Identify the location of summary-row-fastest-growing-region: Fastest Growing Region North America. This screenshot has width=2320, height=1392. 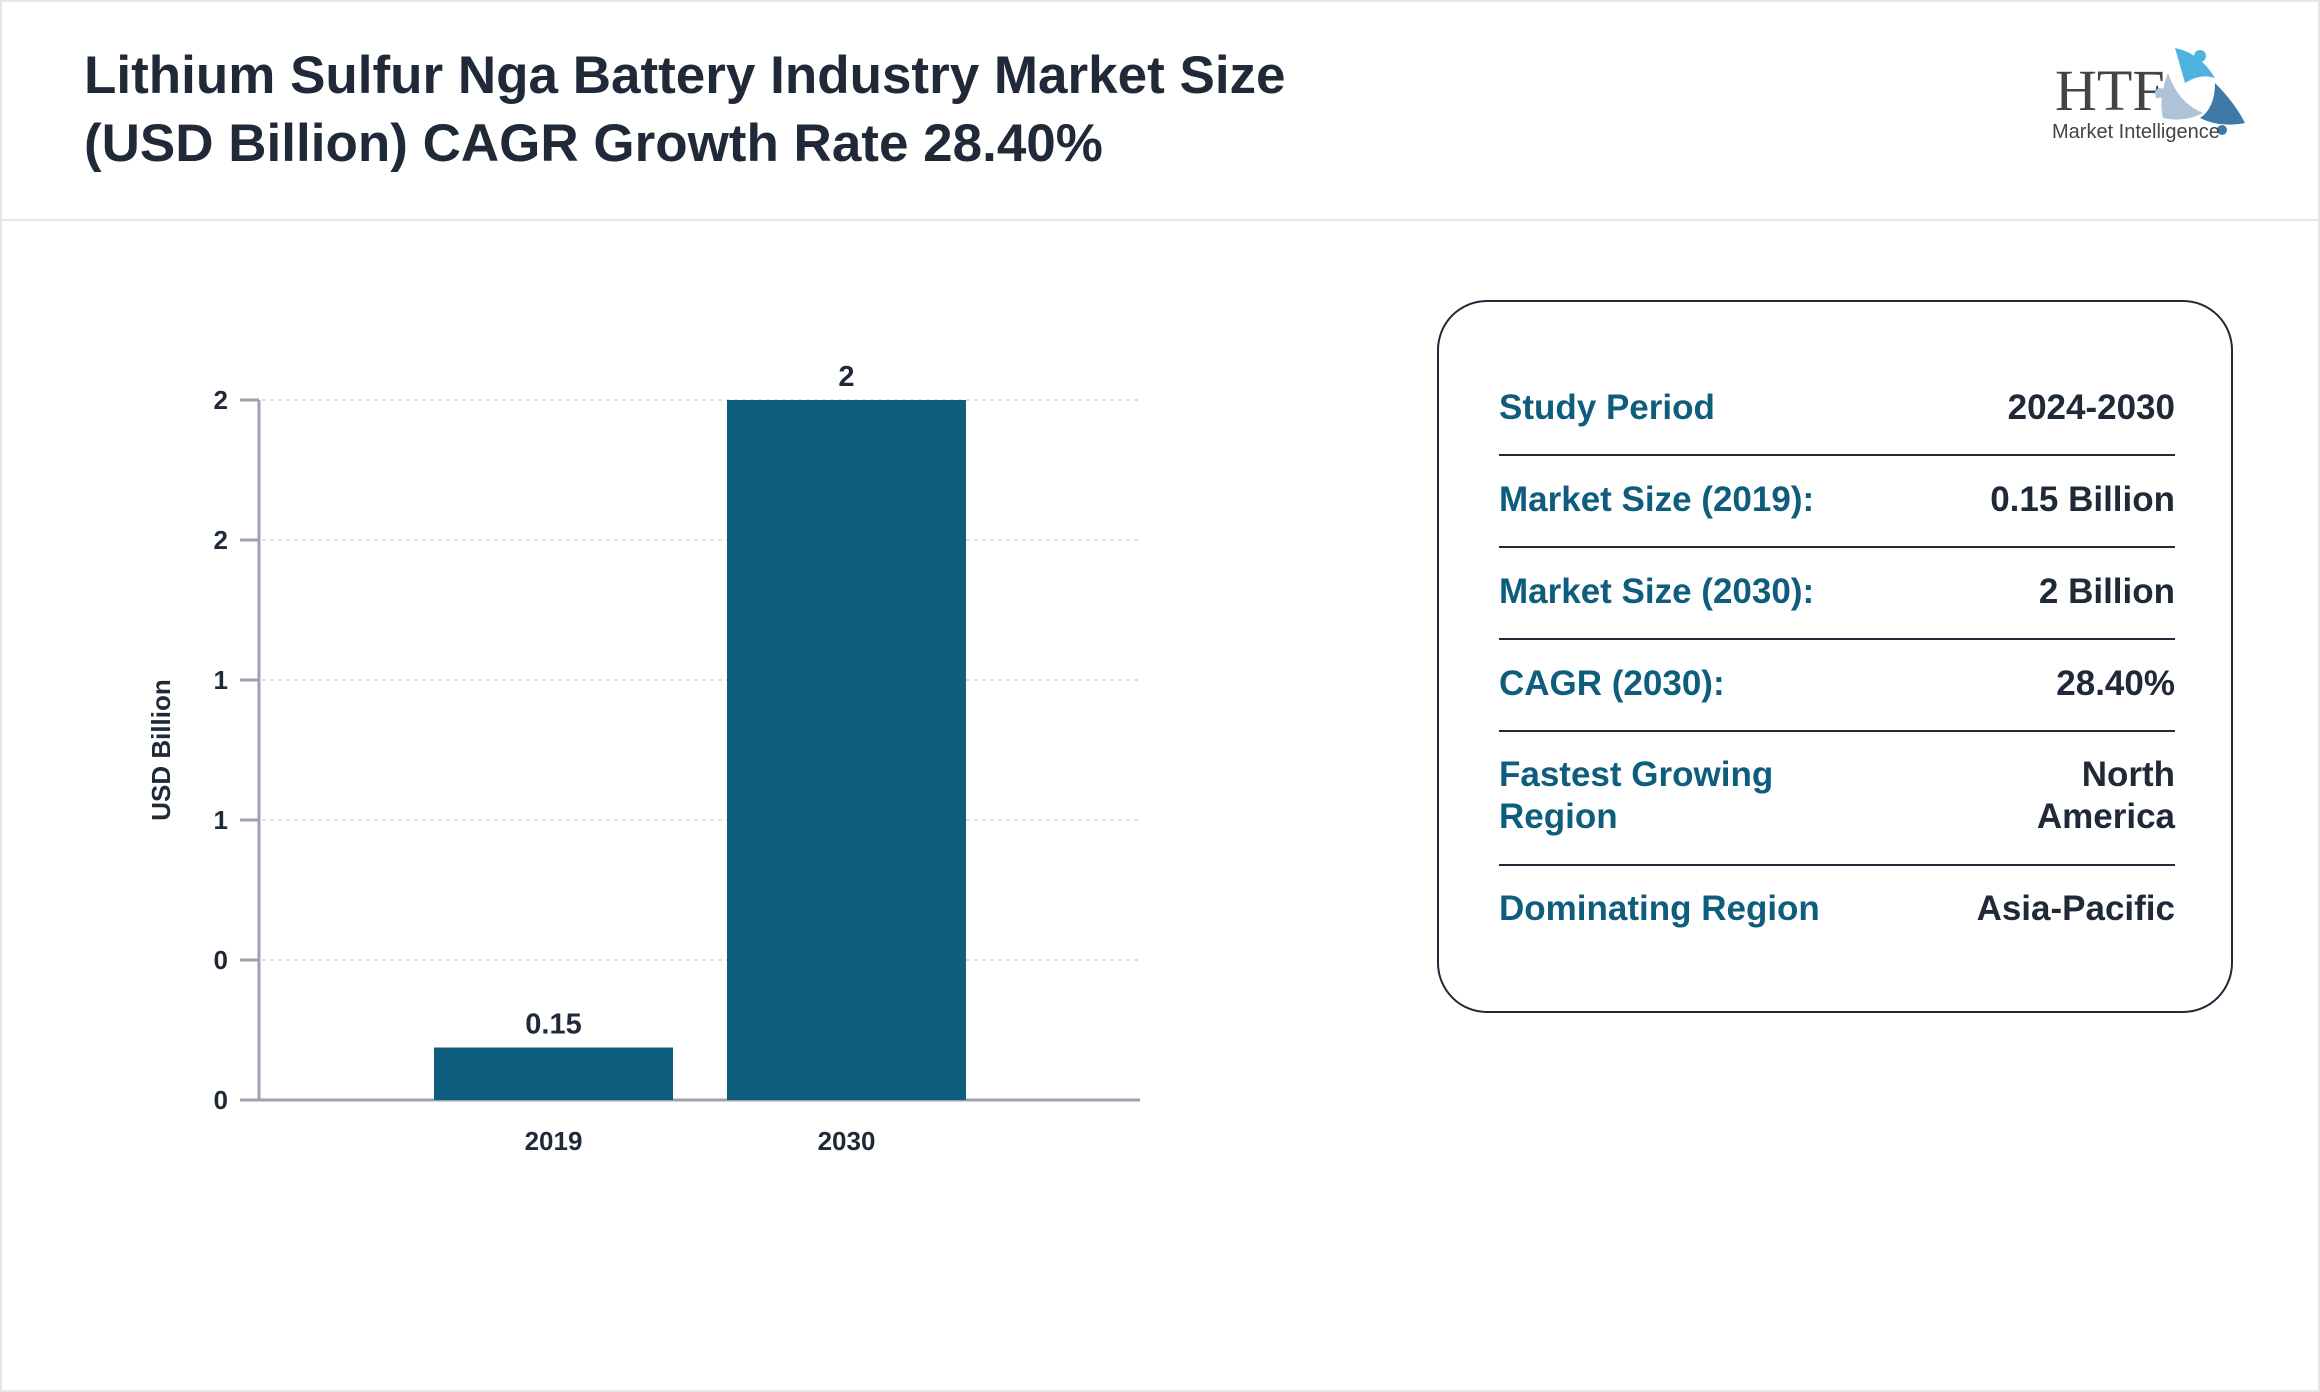
(1837, 796).